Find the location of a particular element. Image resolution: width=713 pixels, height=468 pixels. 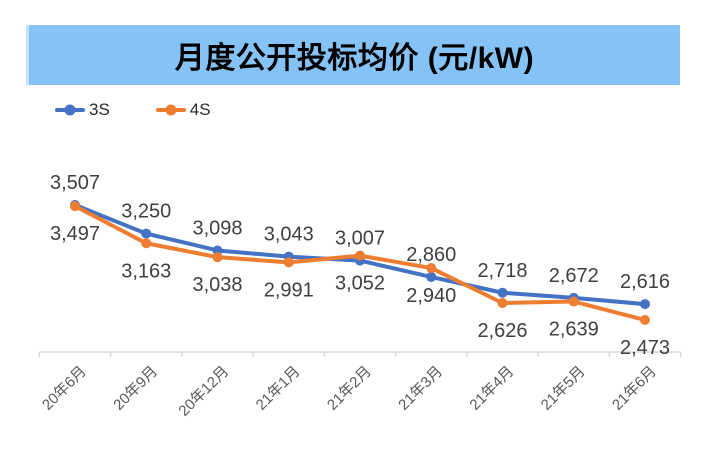

x-axis is located at coordinates (360, 354).